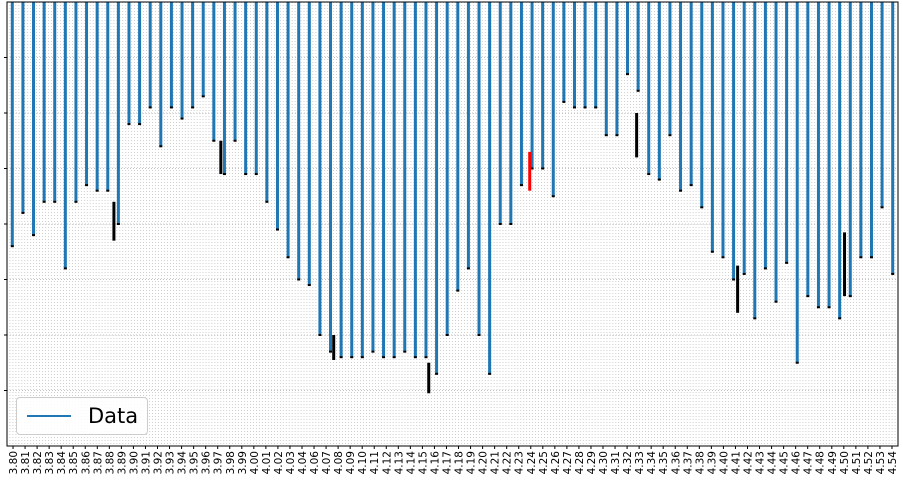 Image resolution: width=903 pixels, height=485 pixels. I want to click on x-tick-label: 3.89, so click(122, 462).